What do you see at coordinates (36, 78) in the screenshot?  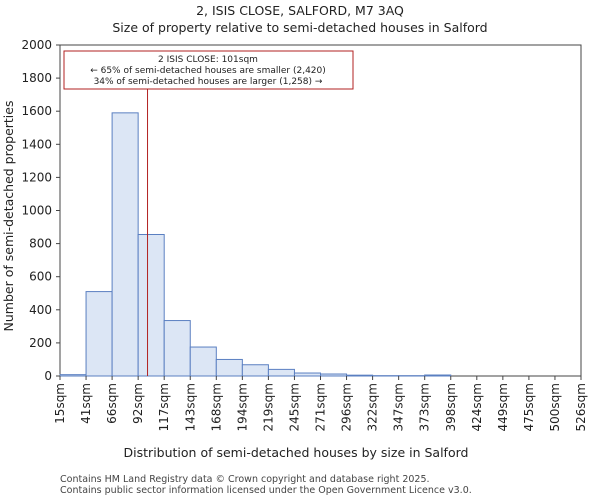 I see `y-tick-label: 1800` at bounding box center [36, 78].